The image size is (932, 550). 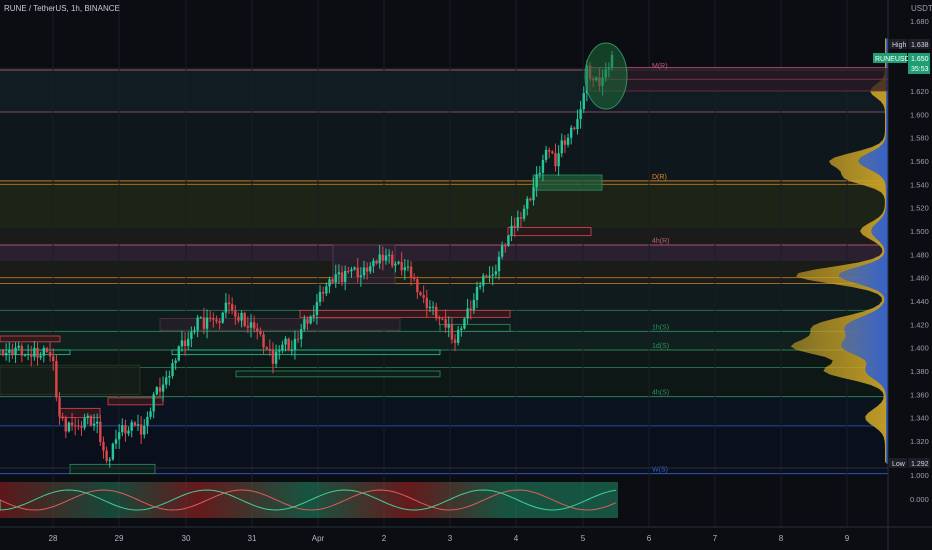 I want to click on x-tick-label: 29, so click(x=119, y=538).